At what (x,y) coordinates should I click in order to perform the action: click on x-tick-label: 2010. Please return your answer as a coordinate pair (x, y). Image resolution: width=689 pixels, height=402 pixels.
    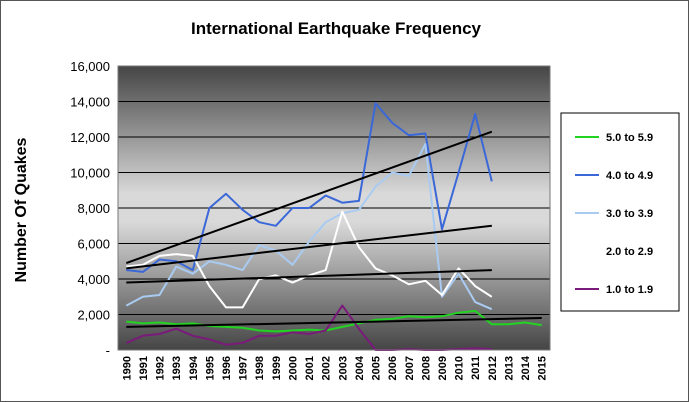
    Looking at the image, I should click on (460, 368).